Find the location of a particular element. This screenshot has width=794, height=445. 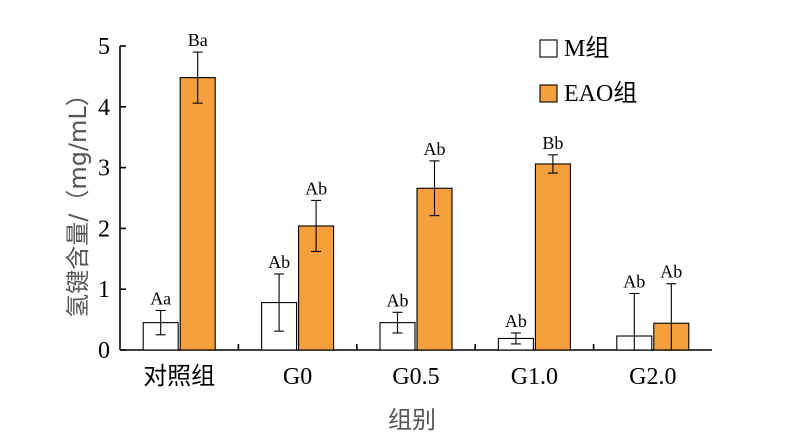

y-tick-label: 4 is located at coordinates (104, 108).